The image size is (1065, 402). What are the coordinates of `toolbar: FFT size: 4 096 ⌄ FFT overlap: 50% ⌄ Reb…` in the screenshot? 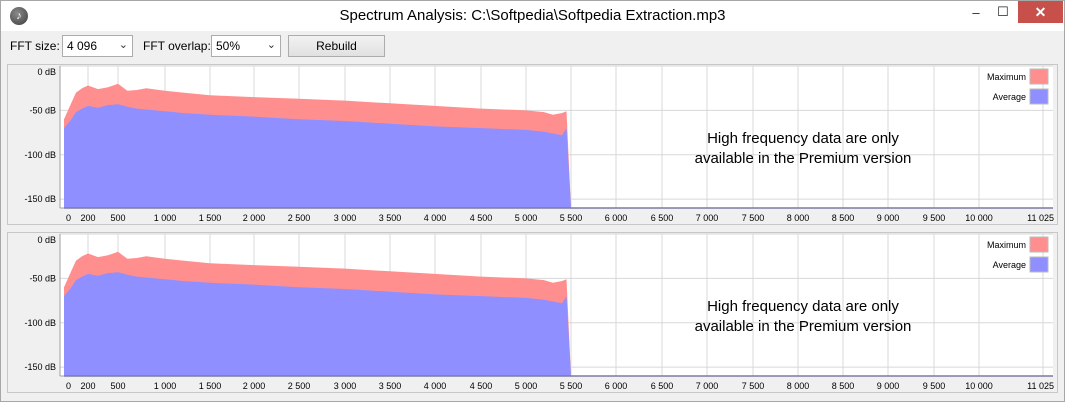 It's located at (532, 46).